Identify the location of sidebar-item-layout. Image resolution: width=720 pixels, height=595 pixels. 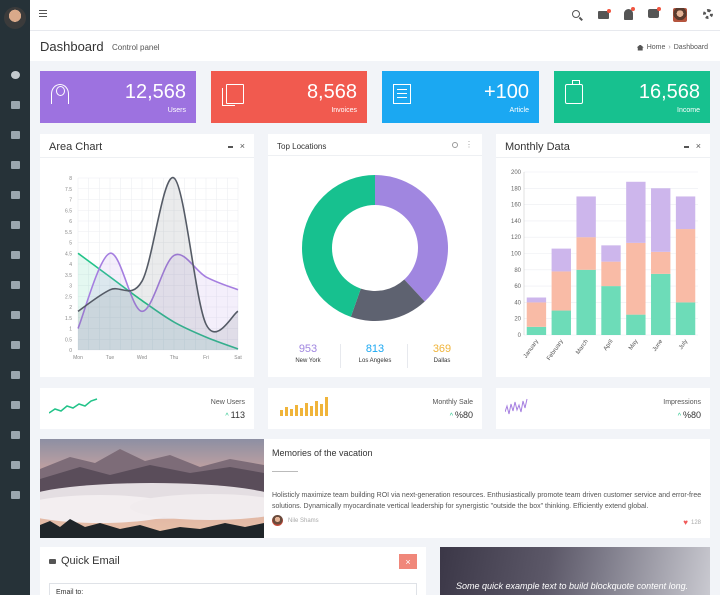
(15, 165).